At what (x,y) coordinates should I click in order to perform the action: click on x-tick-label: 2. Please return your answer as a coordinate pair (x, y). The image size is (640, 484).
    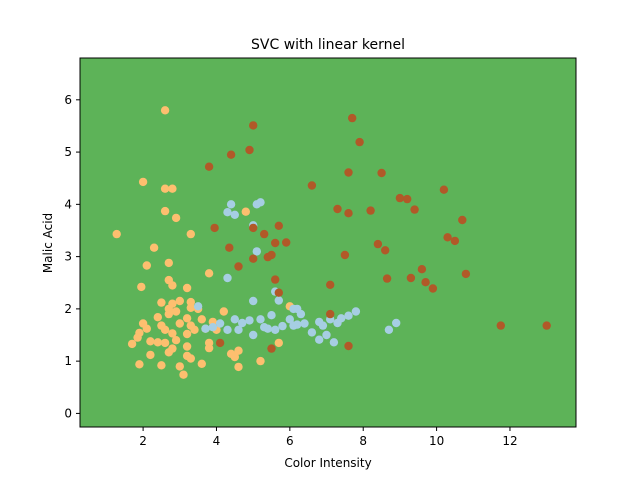
    Looking at the image, I should click on (143, 441).